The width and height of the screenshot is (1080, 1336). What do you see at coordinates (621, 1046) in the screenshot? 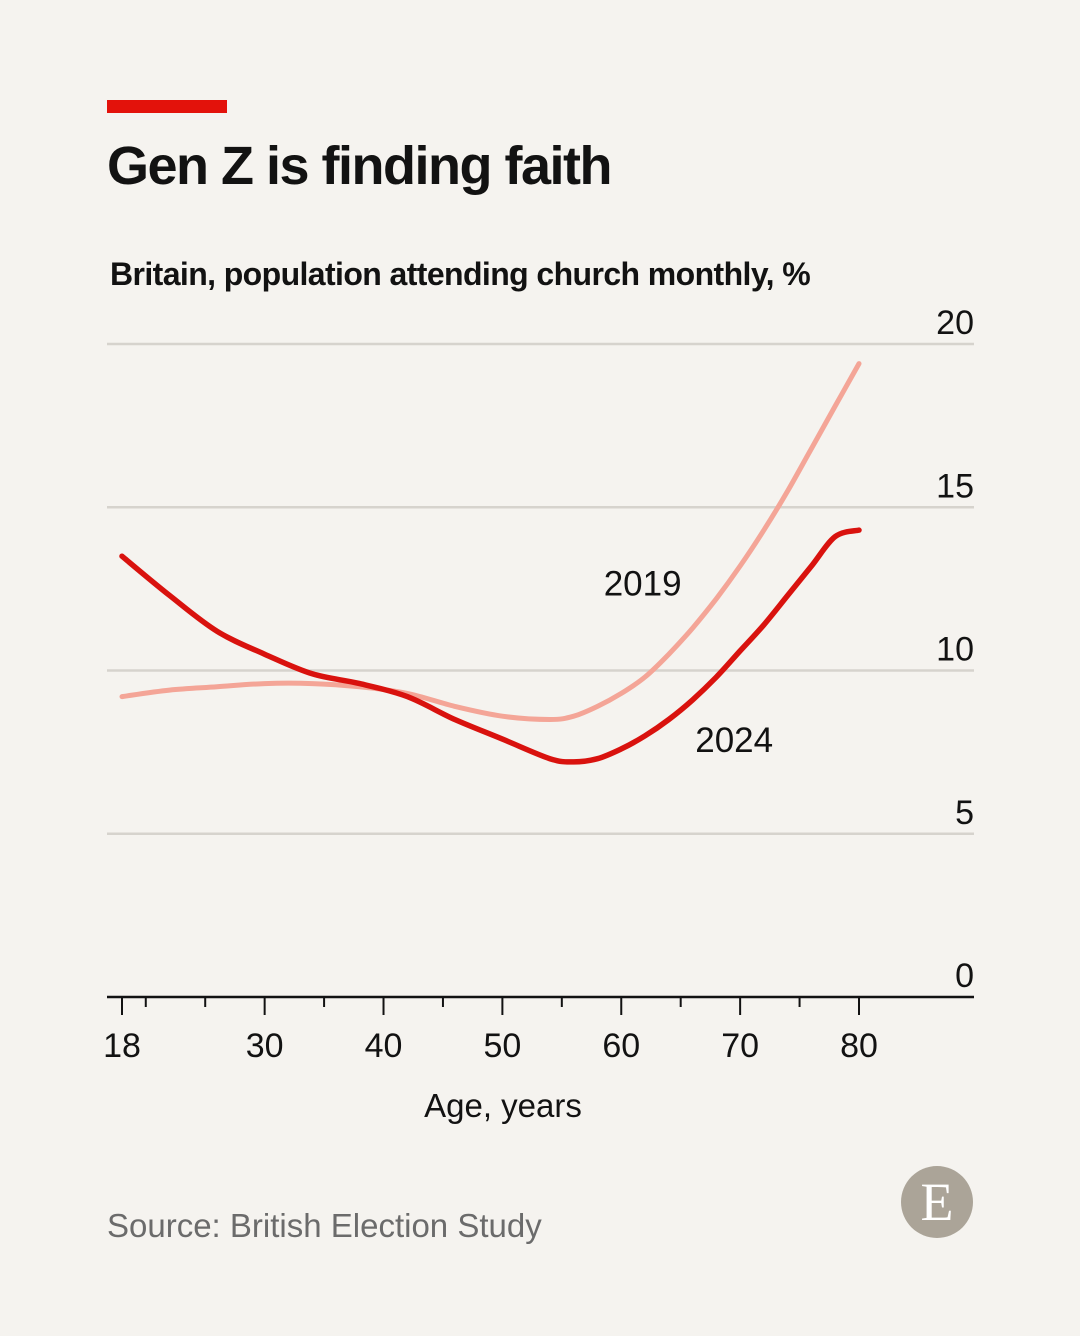
I see `x-tick-label-60: 60` at bounding box center [621, 1046].